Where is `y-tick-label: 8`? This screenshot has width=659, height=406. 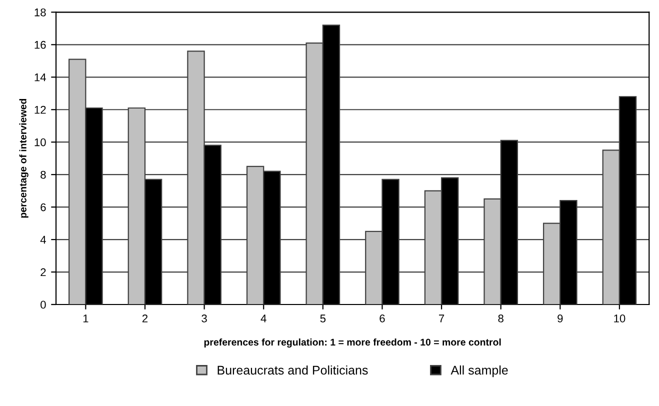
y-tick-label: 8 is located at coordinates (43, 174).